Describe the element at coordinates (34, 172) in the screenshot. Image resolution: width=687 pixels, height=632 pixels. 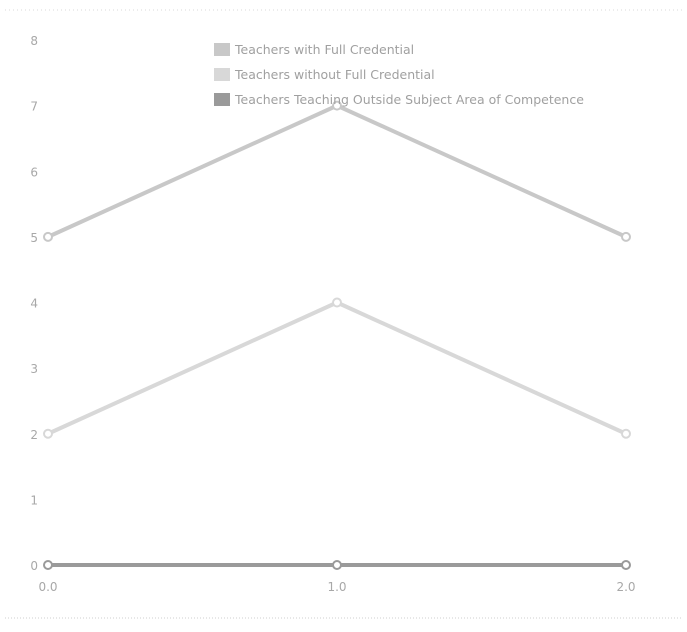
I see `y-tick-label: 6` at that location.